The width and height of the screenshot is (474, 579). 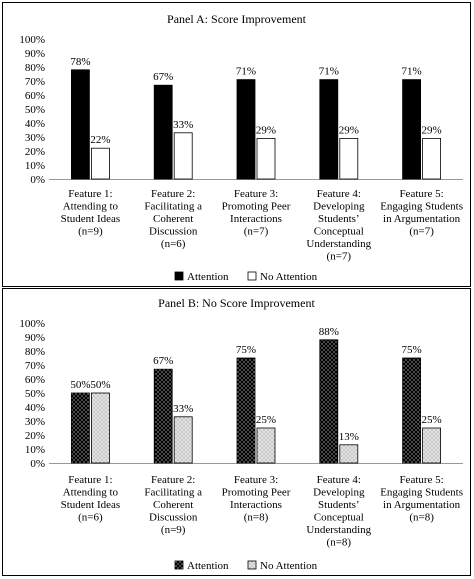 I want to click on data-label: 22%, so click(x=100, y=140).